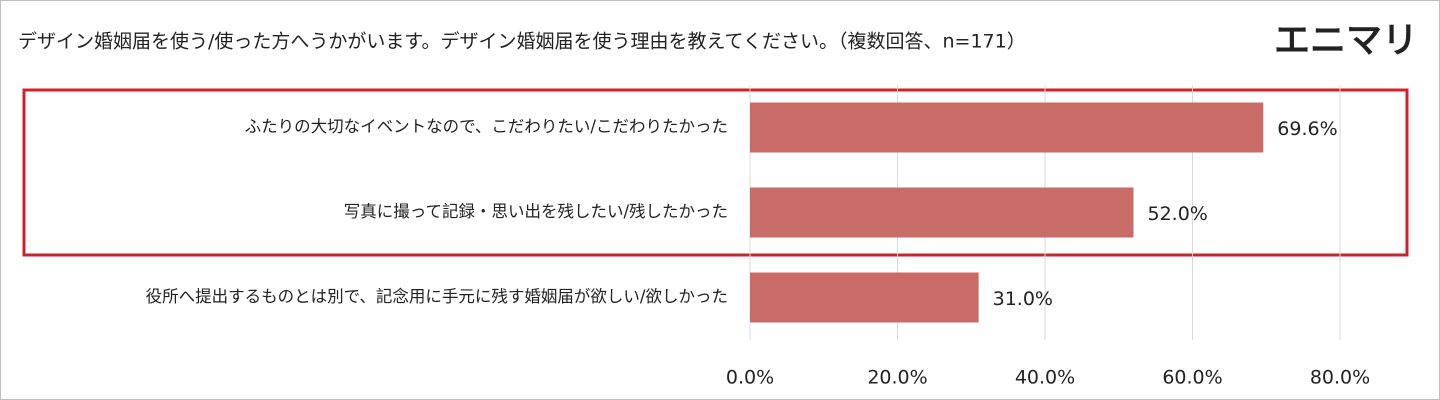 The height and width of the screenshot is (400, 1440). What do you see at coordinates (1192, 378) in the screenshot?
I see `x-tick-label: 60.0%` at bounding box center [1192, 378].